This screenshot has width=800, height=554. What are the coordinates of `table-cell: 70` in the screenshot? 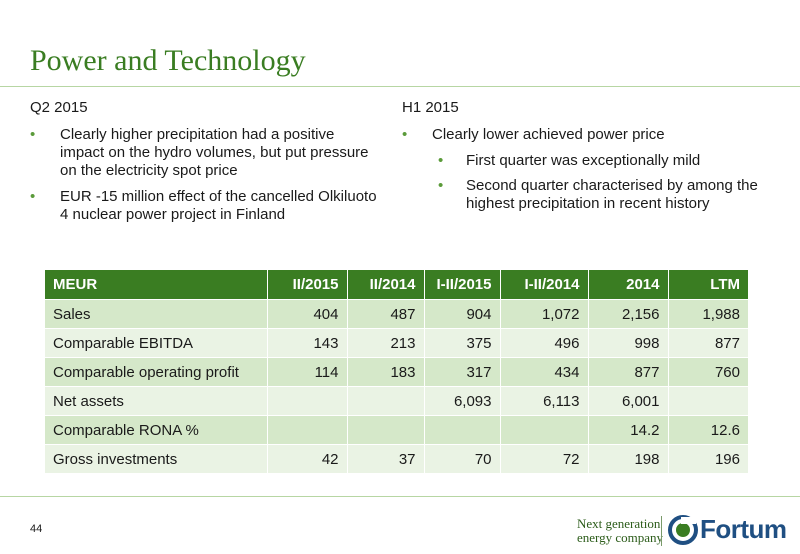 It's located at (462, 458).